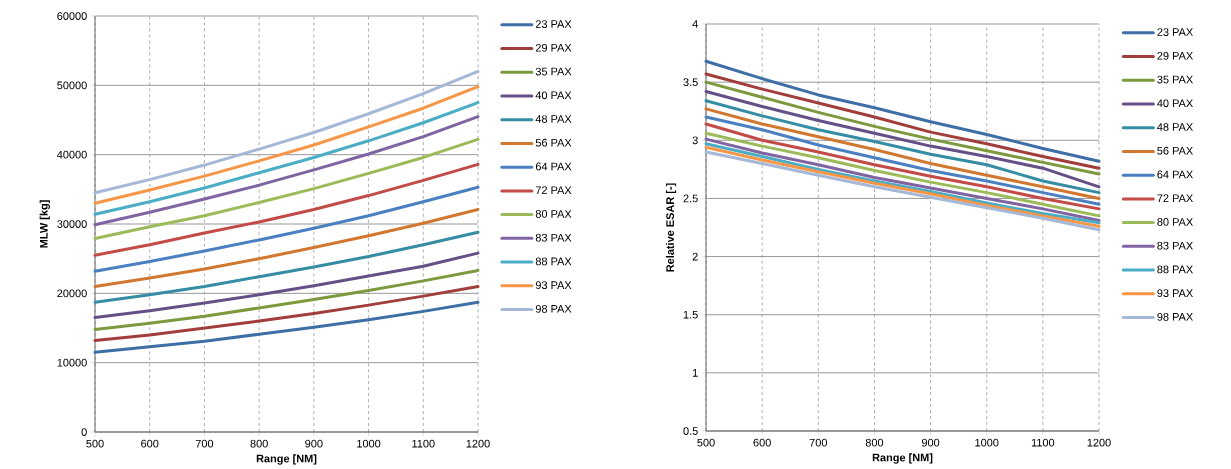 The image size is (1231, 469). I want to click on y-tick-label: 10000, so click(72, 362).